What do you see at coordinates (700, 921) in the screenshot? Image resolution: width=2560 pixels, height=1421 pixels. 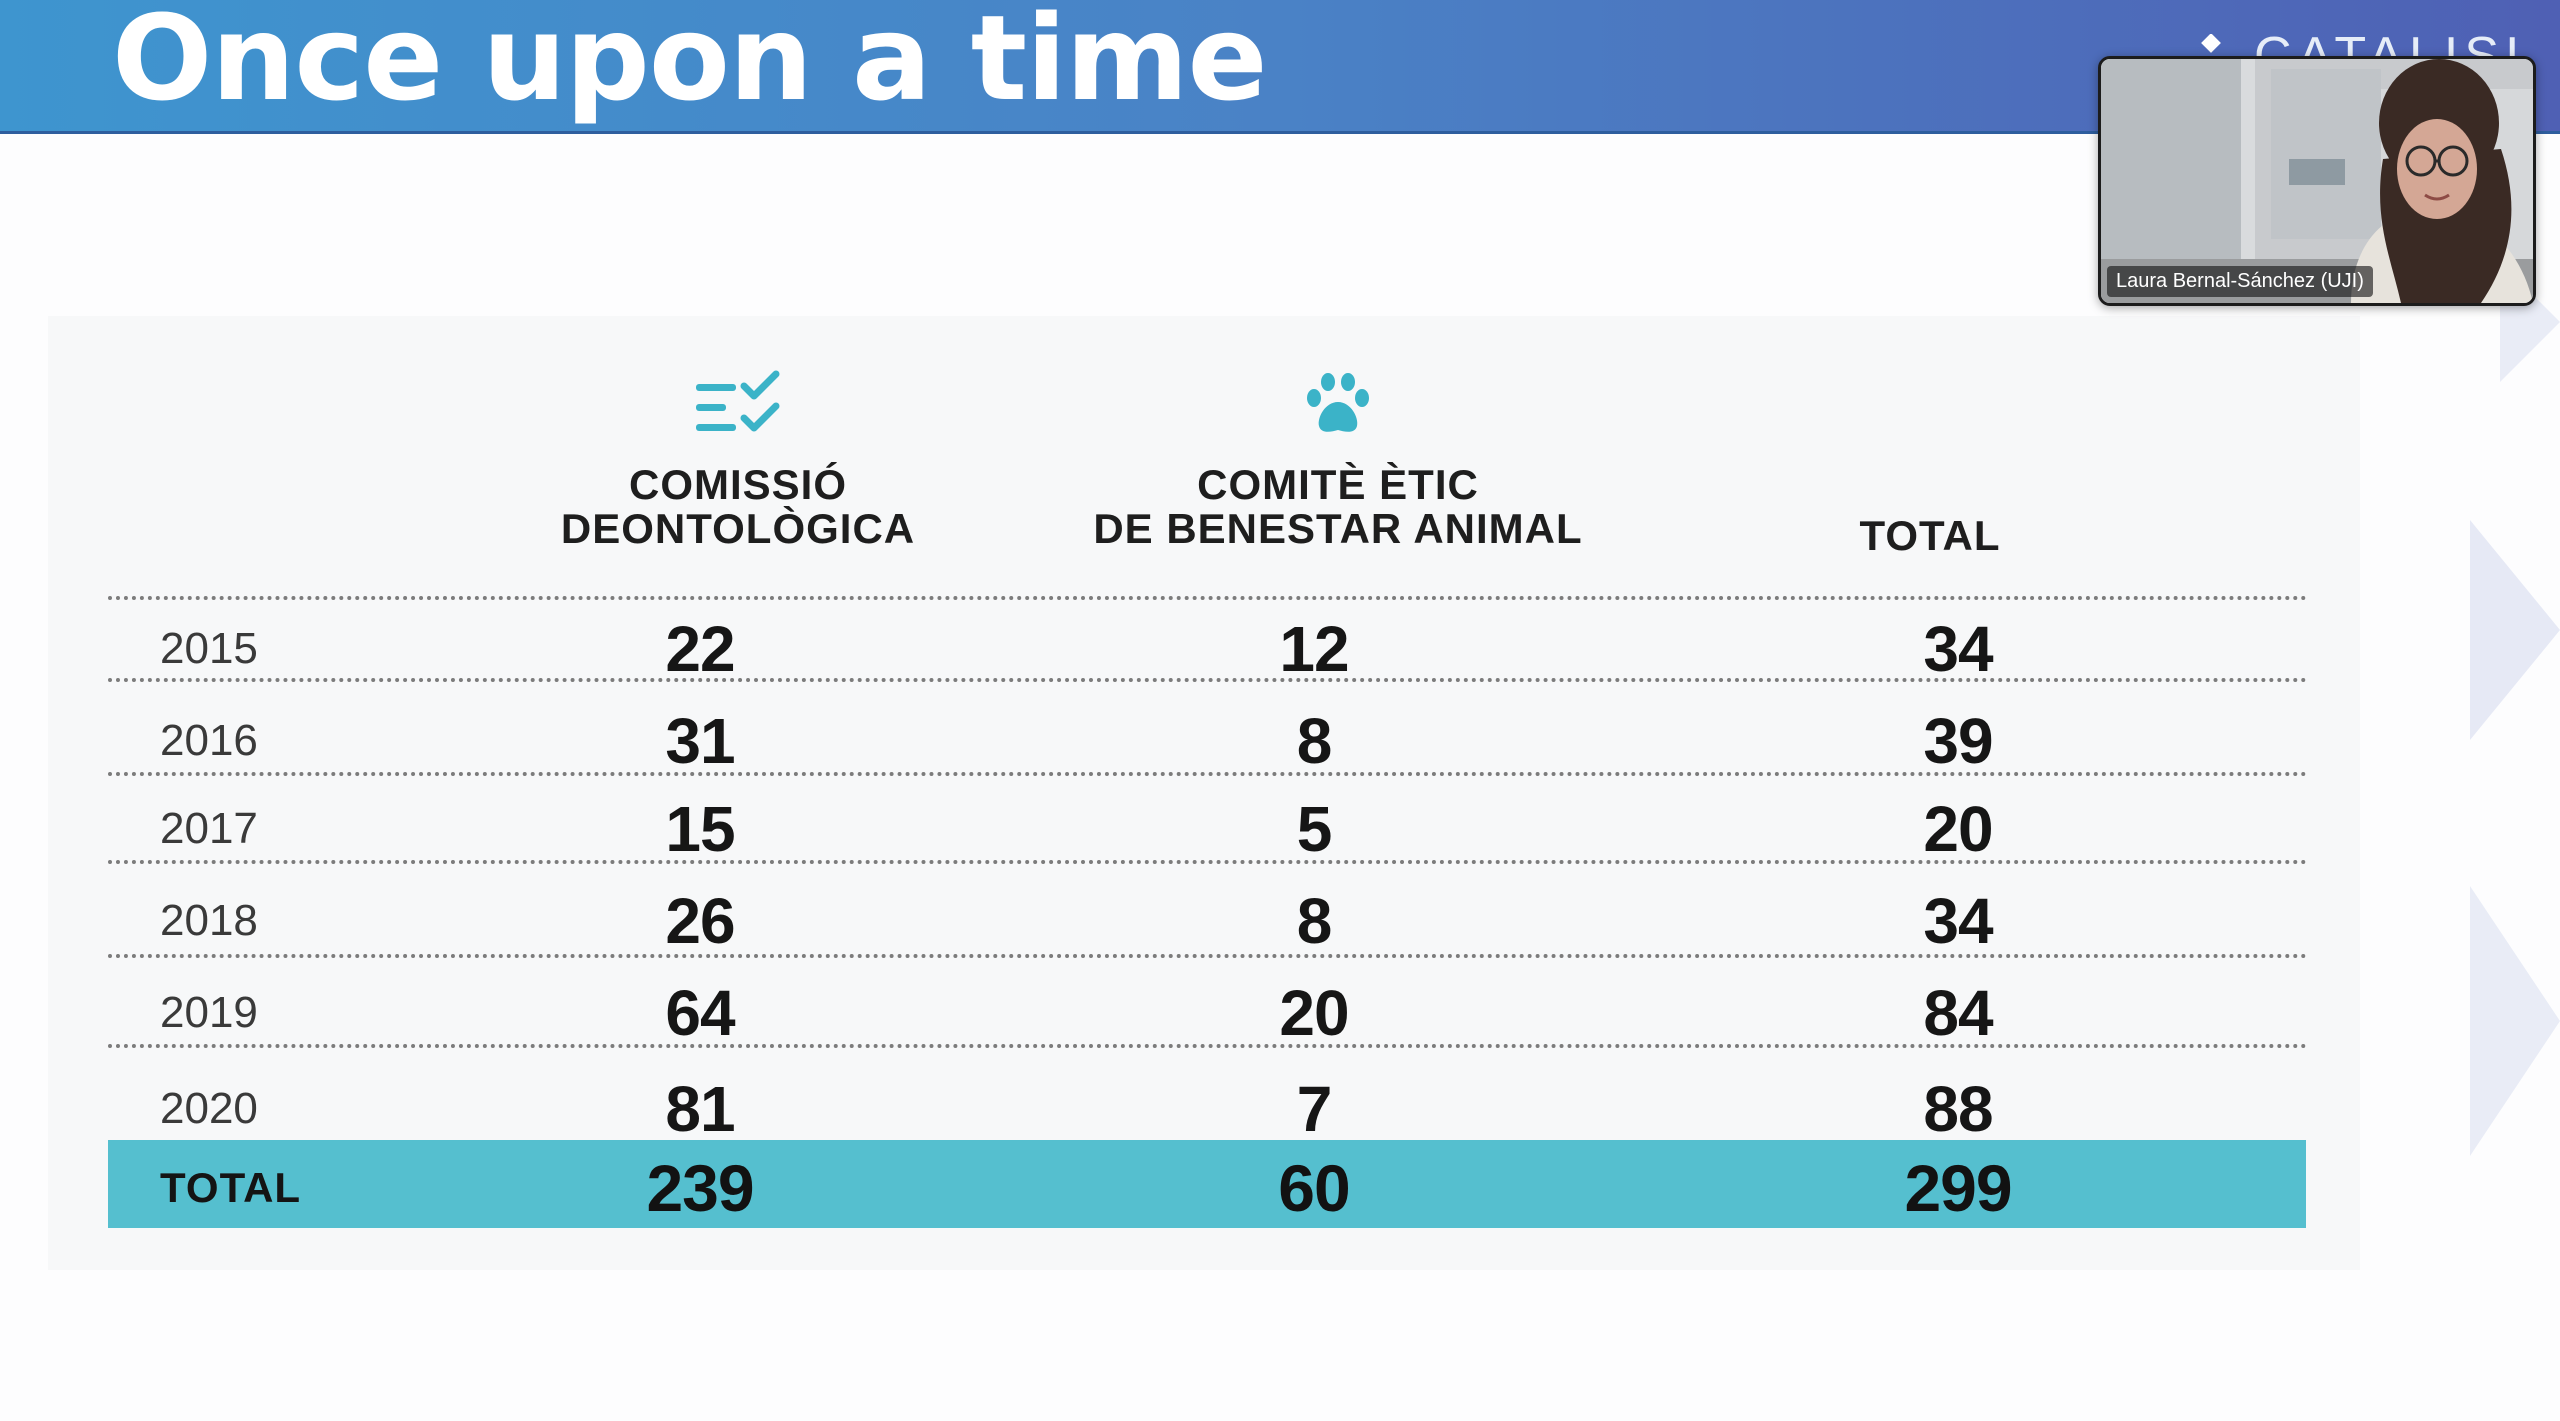 I see `cell-comissio: 26` at bounding box center [700, 921].